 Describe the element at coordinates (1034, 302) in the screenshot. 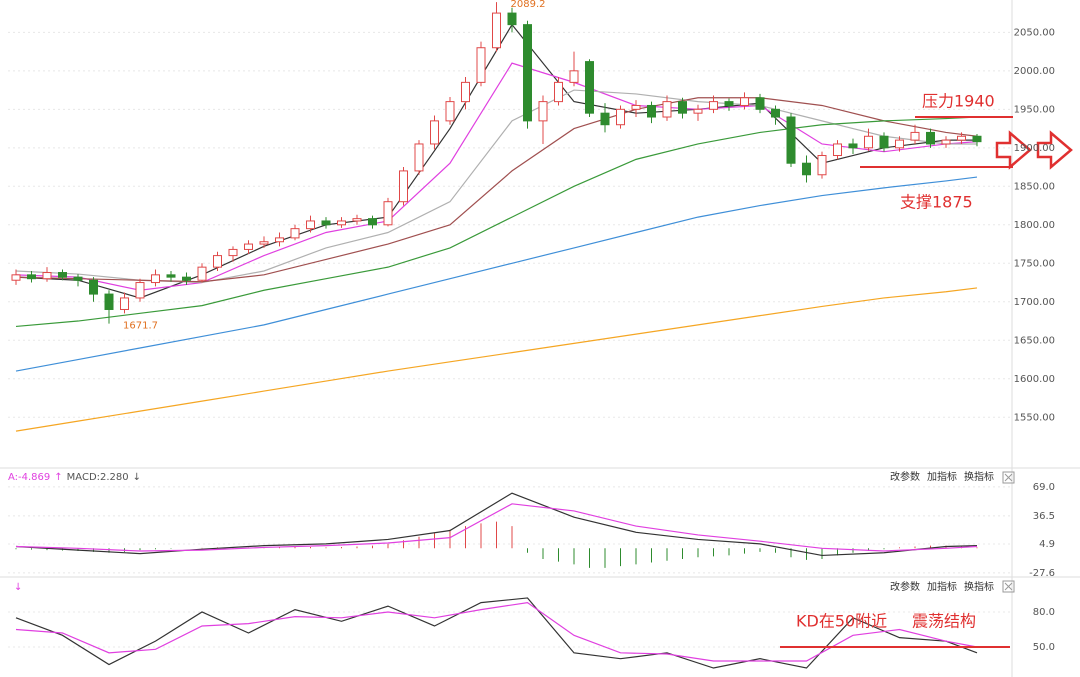

I see `y-tick-label: 1700.00` at that location.